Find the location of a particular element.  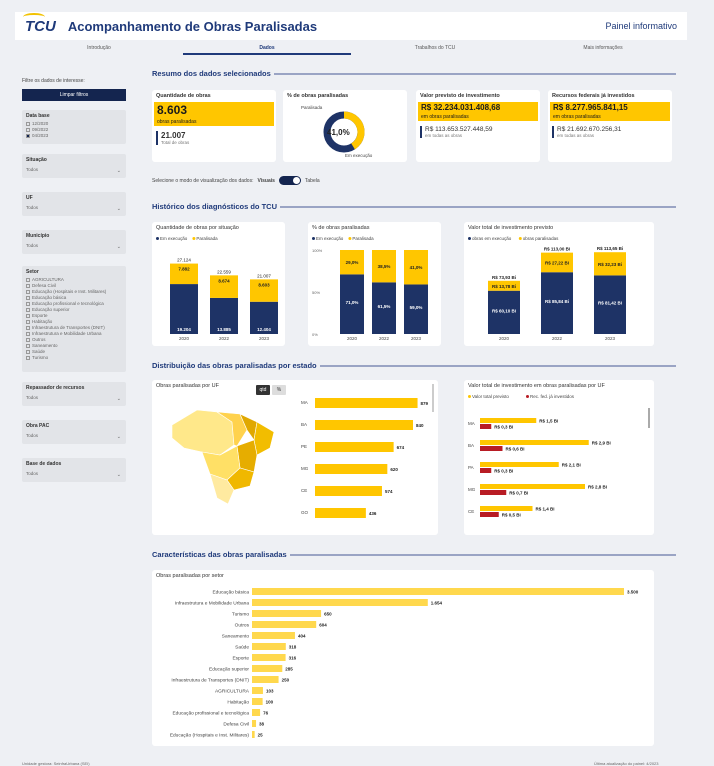

donut-label-bottom: Em execução is located at coordinates (359, 155).